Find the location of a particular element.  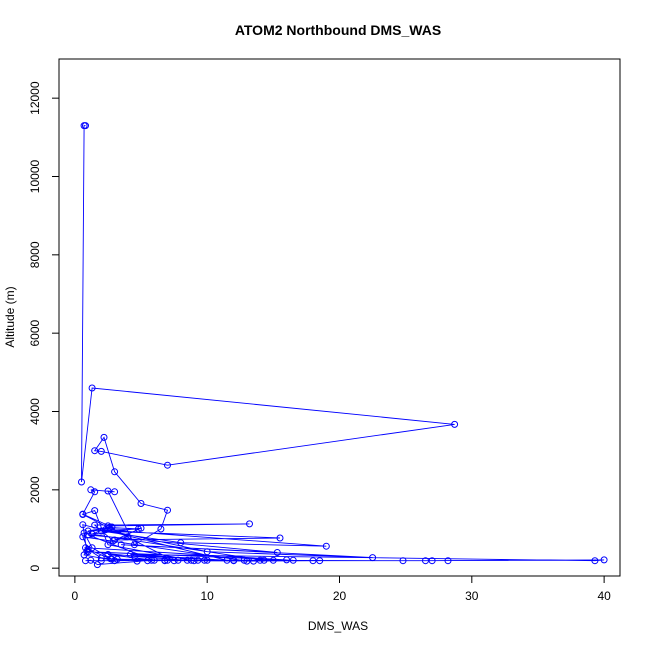

y-tick-label: 10000 is located at coordinates (35, 176).